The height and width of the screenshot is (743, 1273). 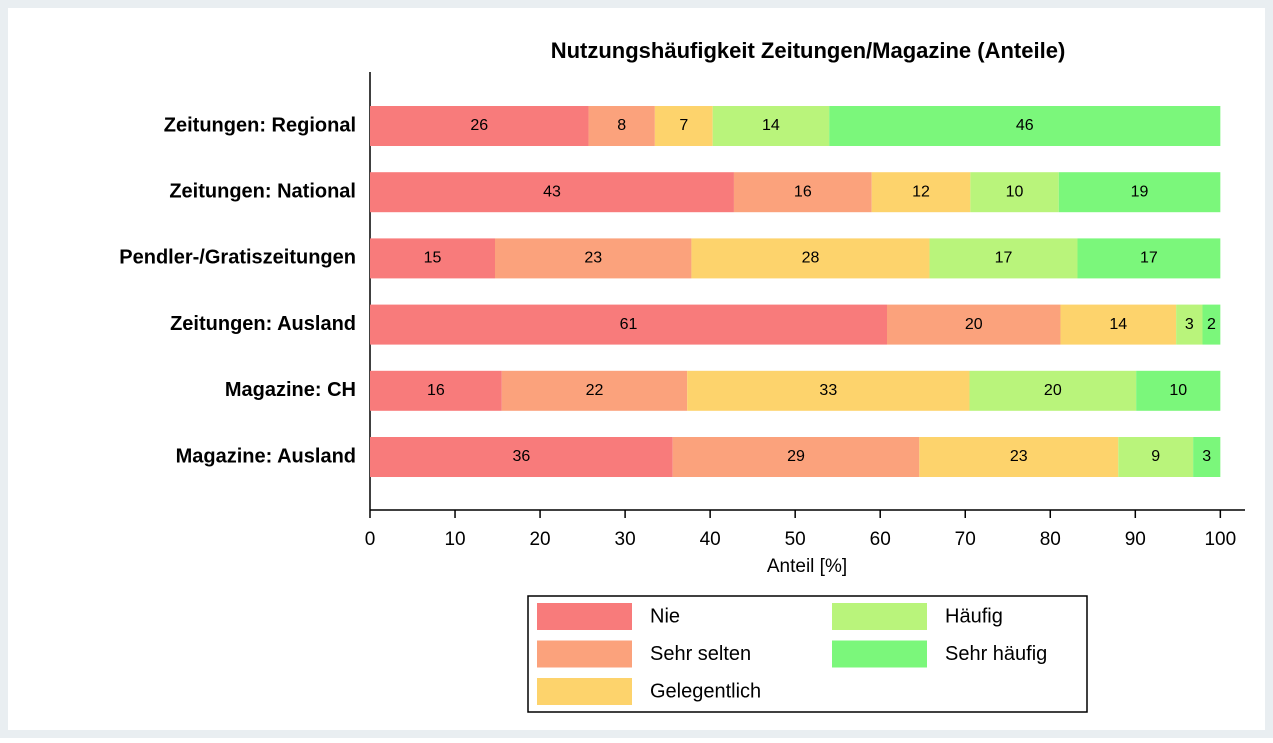 I want to click on y-tick-label: Magazine: Ausland, so click(x=266, y=456).